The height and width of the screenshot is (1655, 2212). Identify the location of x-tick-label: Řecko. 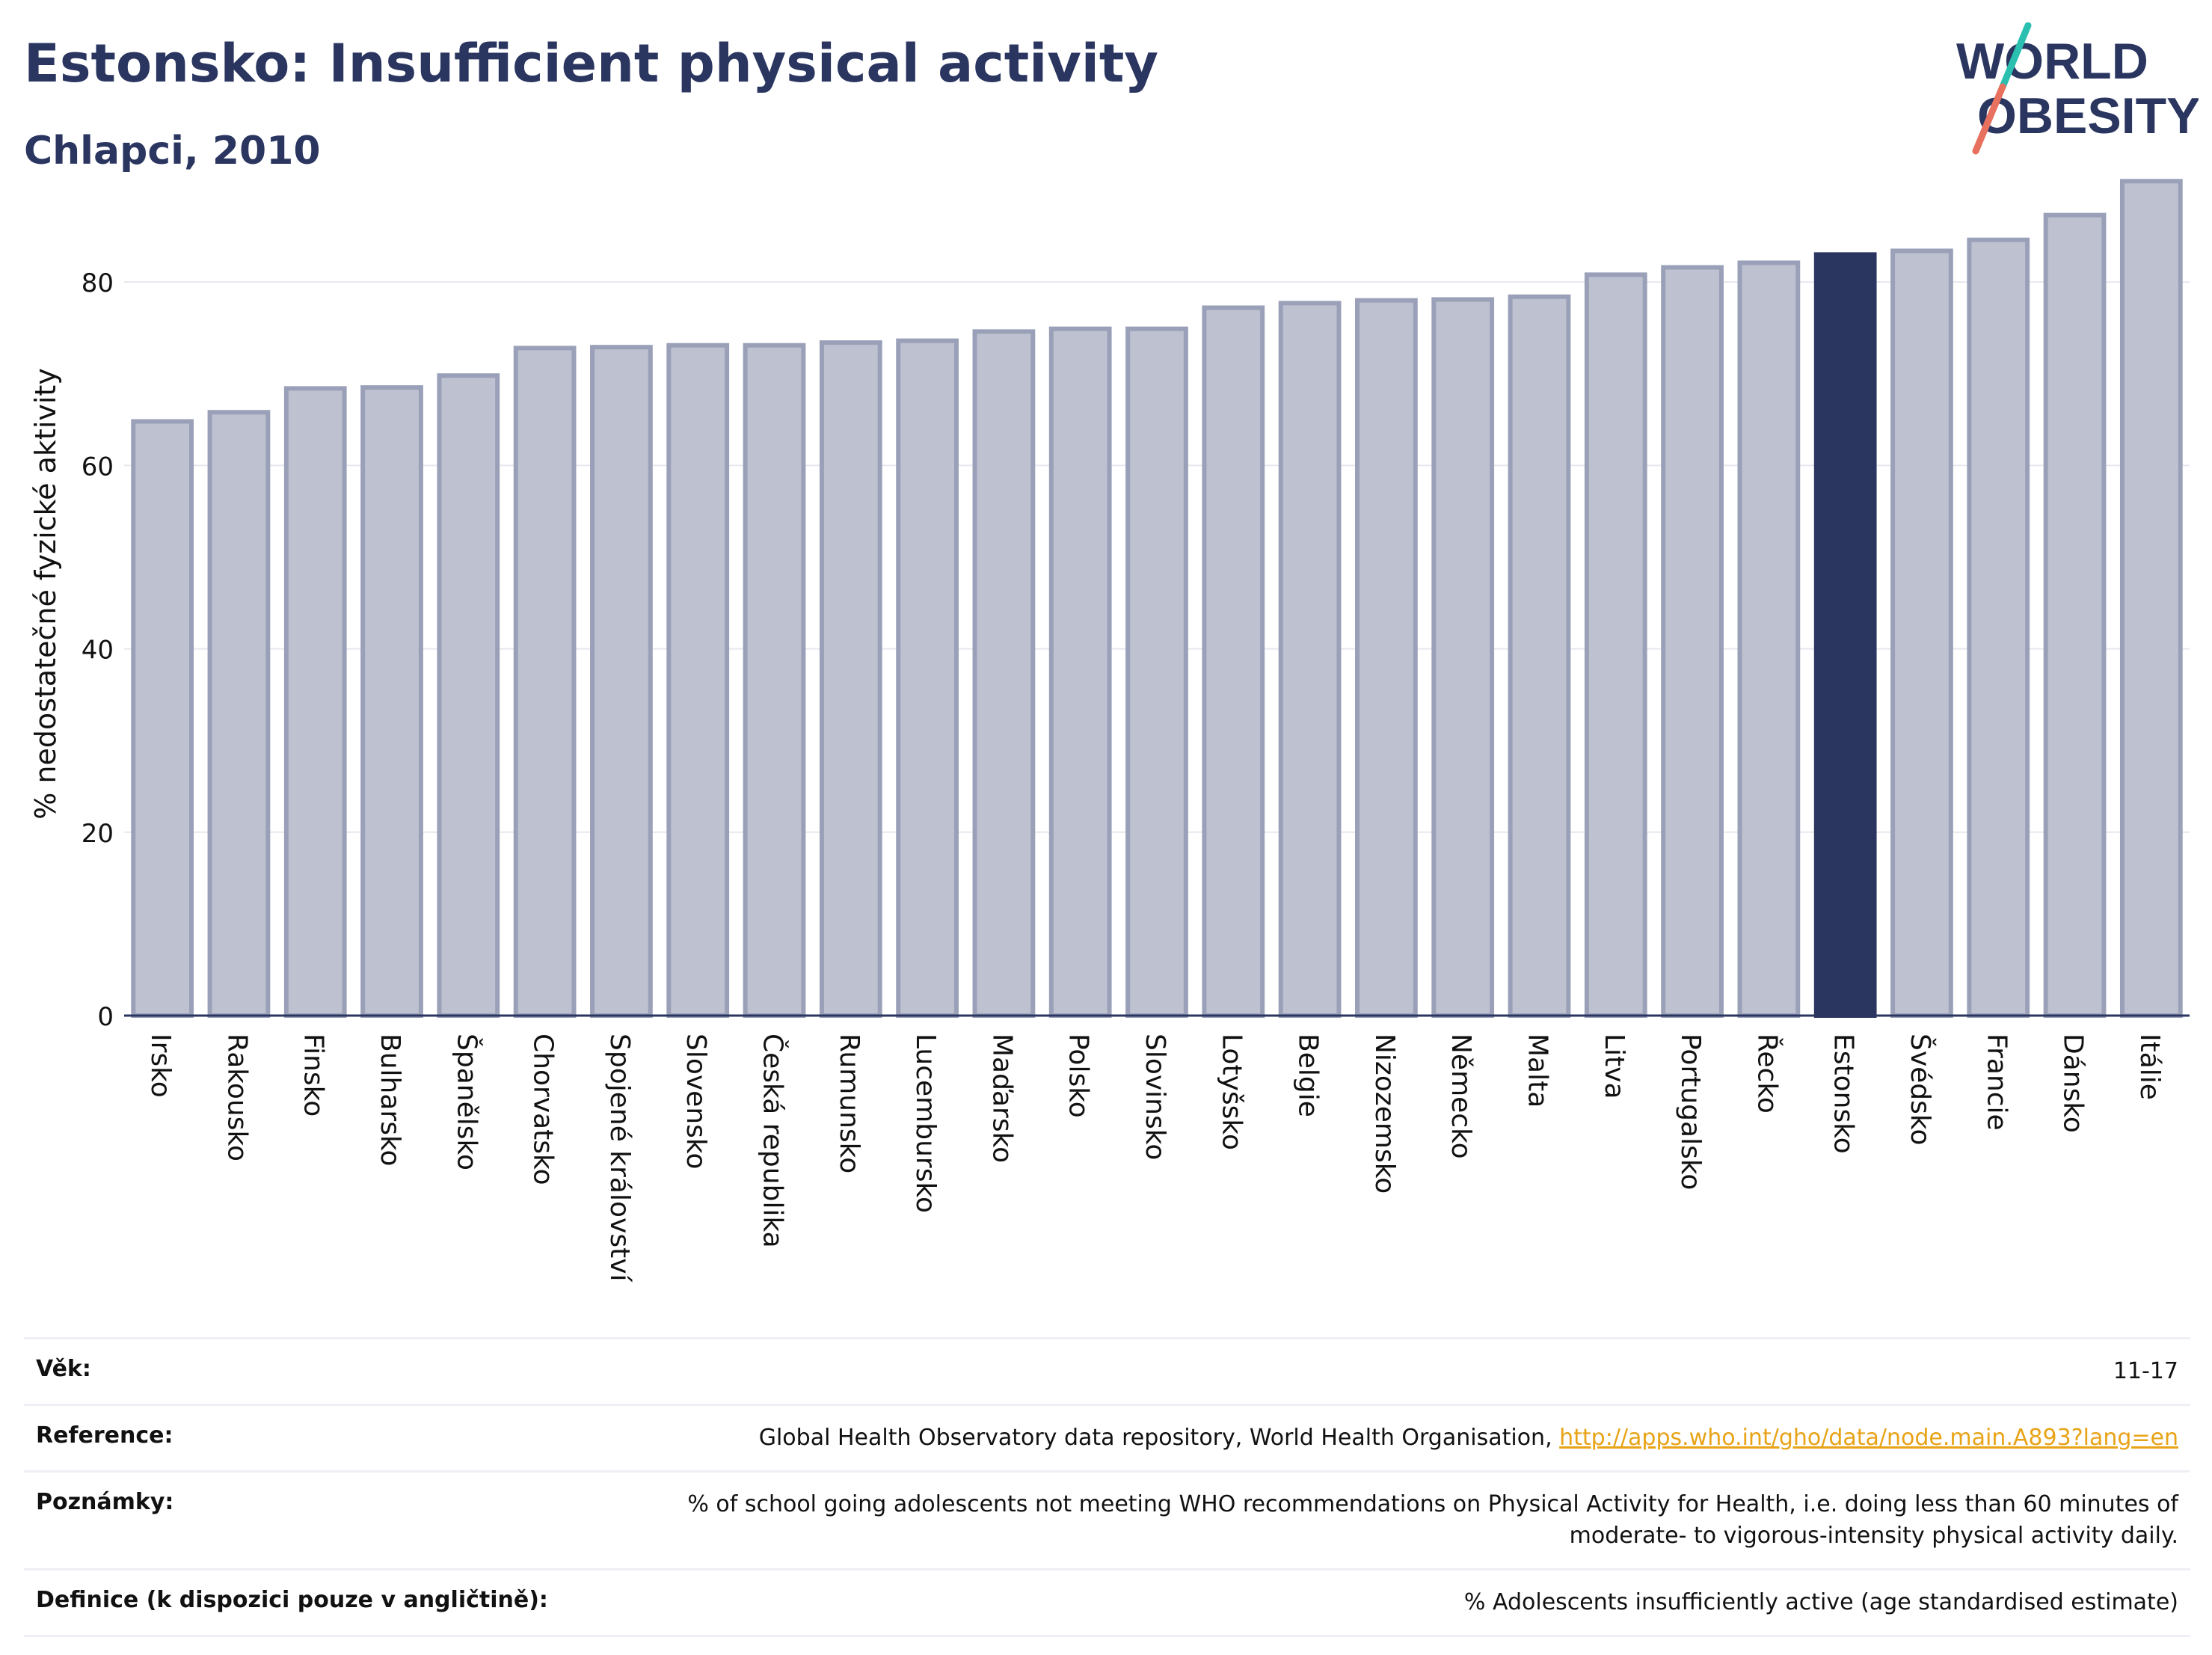
(1767, 1074).